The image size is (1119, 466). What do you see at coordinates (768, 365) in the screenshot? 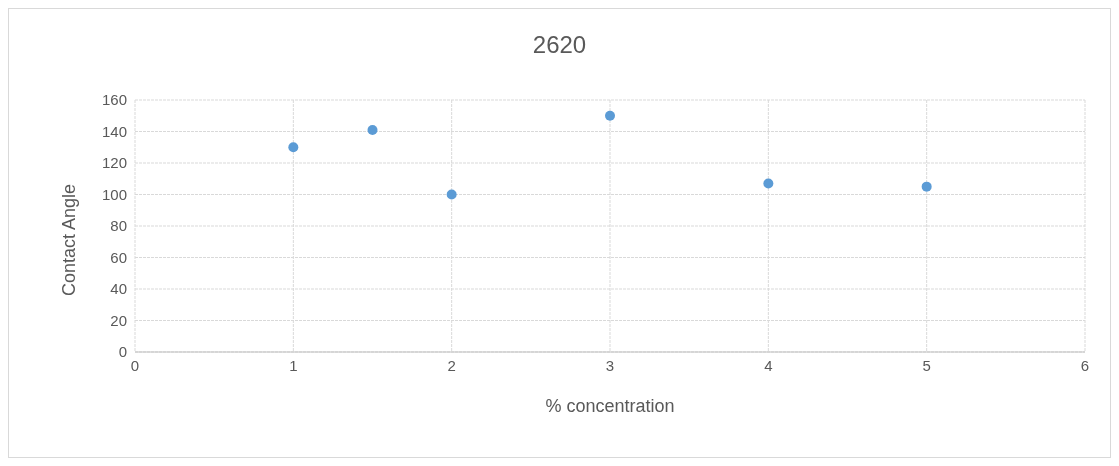
I see `x-tick-label: 4` at bounding box center [768, 365].